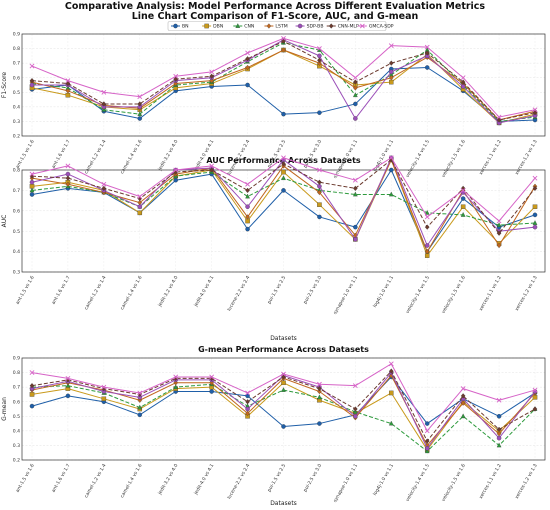 The width and height of the screenshot is (550, 510). I want to click on y-axis-label: G-mean, so click(4, 409).